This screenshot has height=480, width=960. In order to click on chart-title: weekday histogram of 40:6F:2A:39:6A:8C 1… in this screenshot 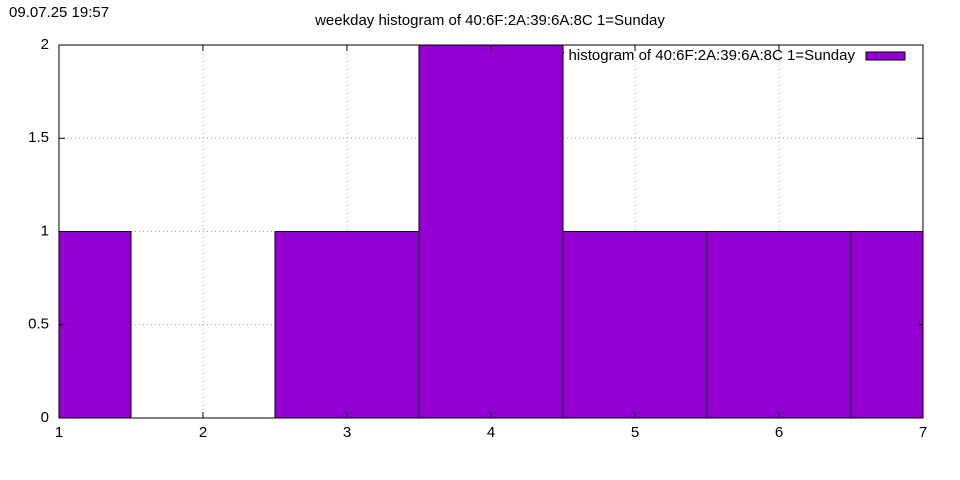, I will do `click(489, 20)`.